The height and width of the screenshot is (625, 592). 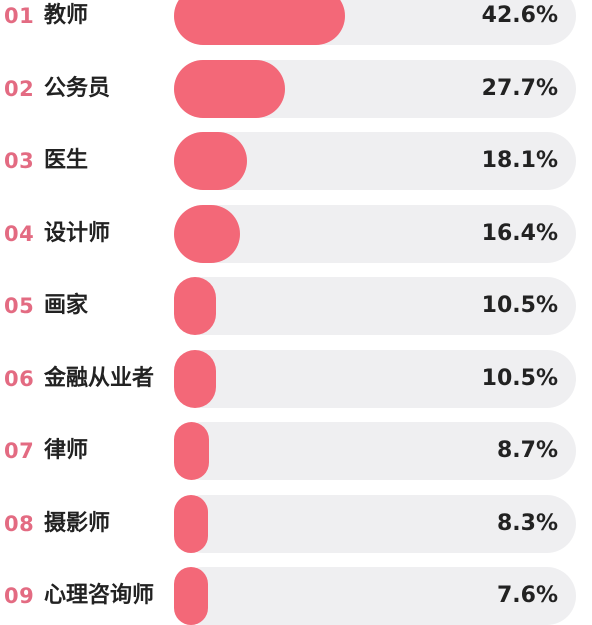 What do you see at coordinates (527, 450) in the screenshot?
I see `value-label: 8.7%` at bounding box center [527, 450].